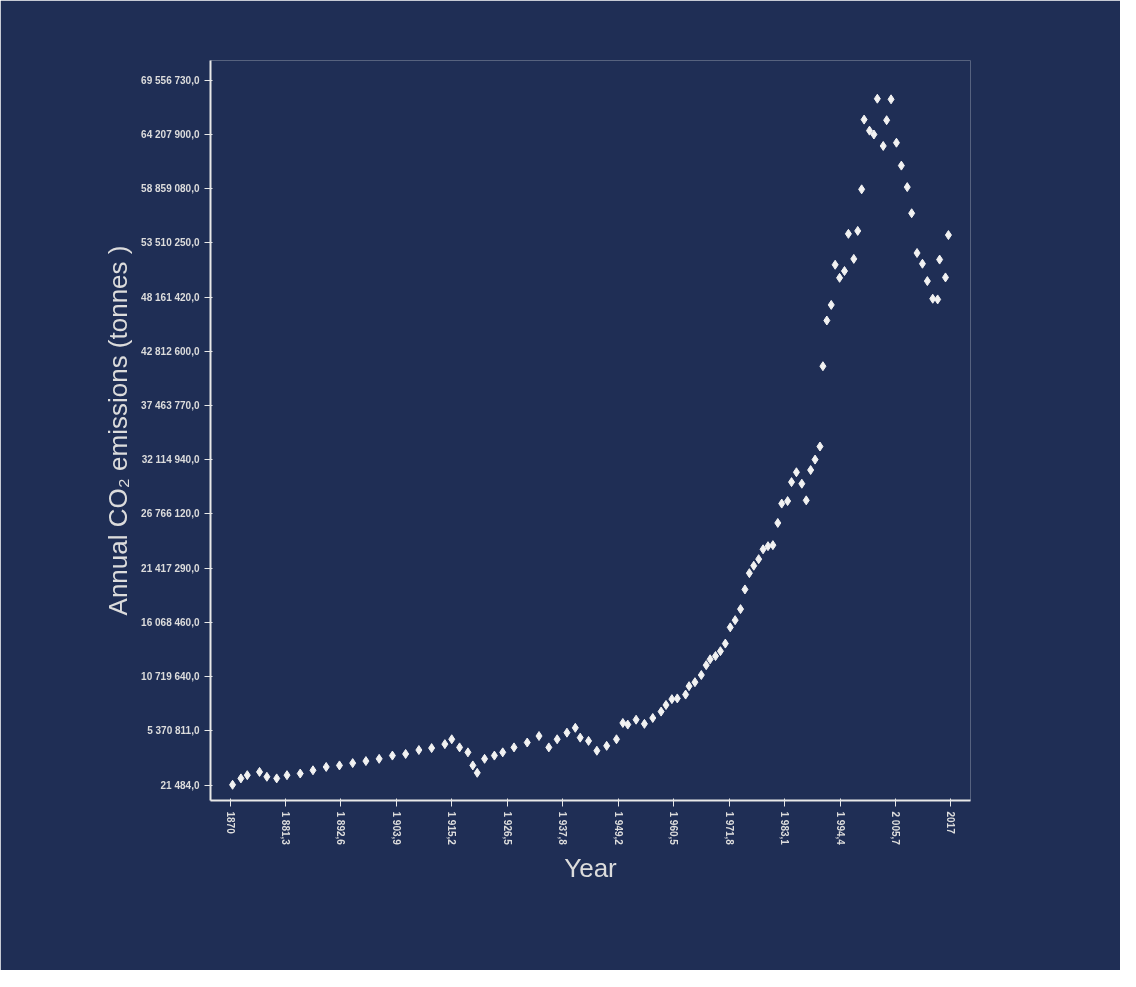 The width and height of the screenshot is (1136, 987). What do you see at coordinates (286, 828) in the screenshot?
I see `x-tick-label: 1 881,3` at bounding box center [286, 828].